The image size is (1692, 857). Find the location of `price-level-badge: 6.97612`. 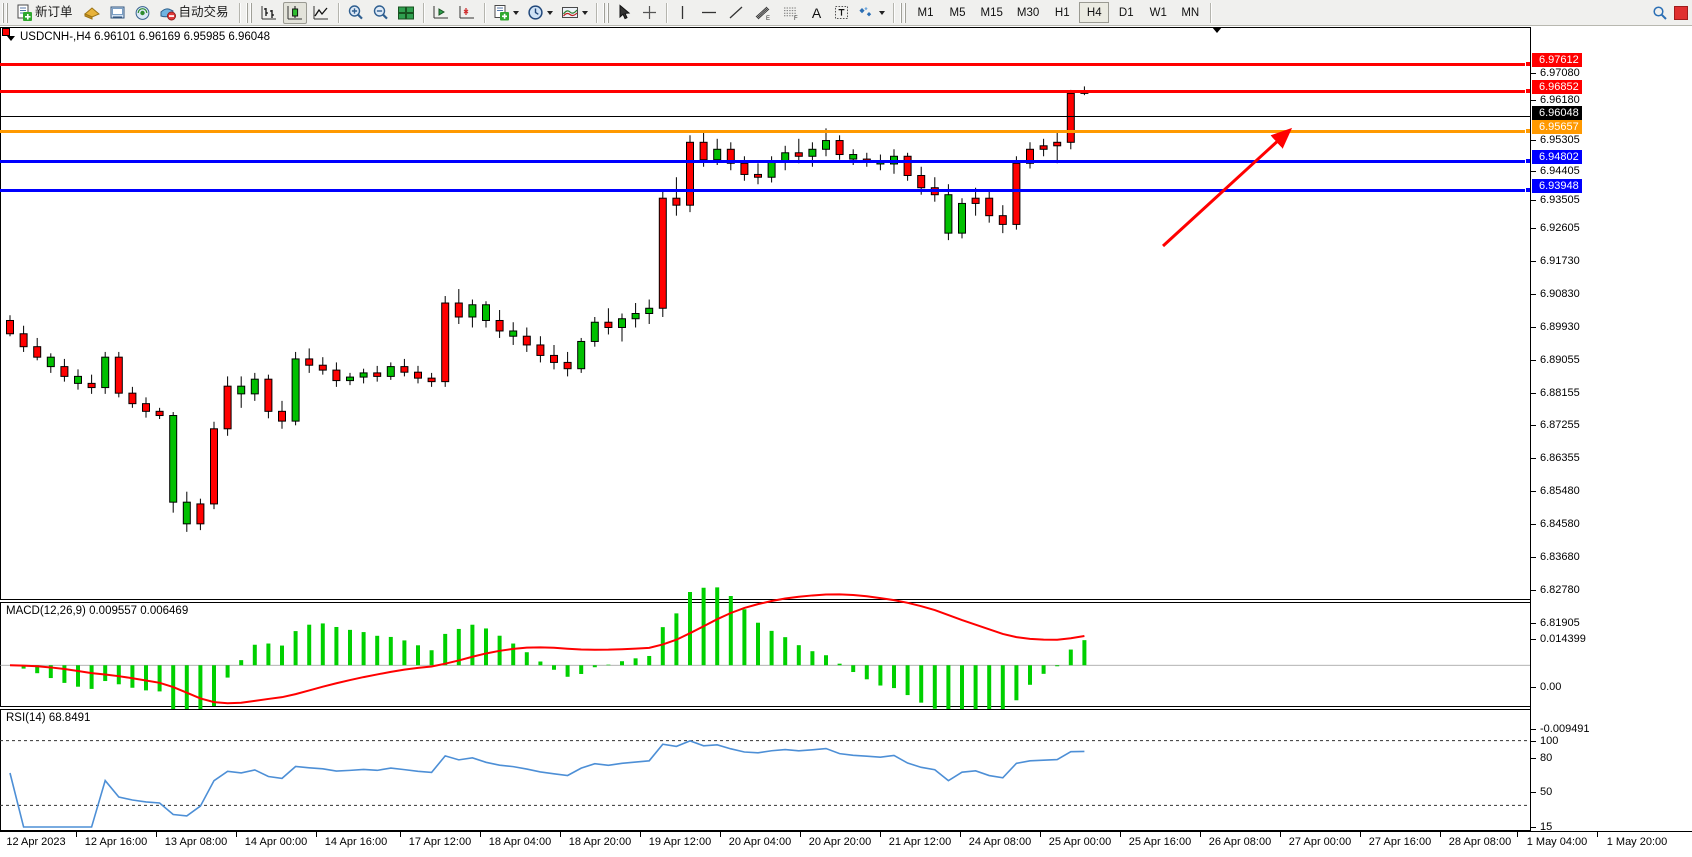

price-level-badge: 6.97612 is located at coordinates (1557, 60).